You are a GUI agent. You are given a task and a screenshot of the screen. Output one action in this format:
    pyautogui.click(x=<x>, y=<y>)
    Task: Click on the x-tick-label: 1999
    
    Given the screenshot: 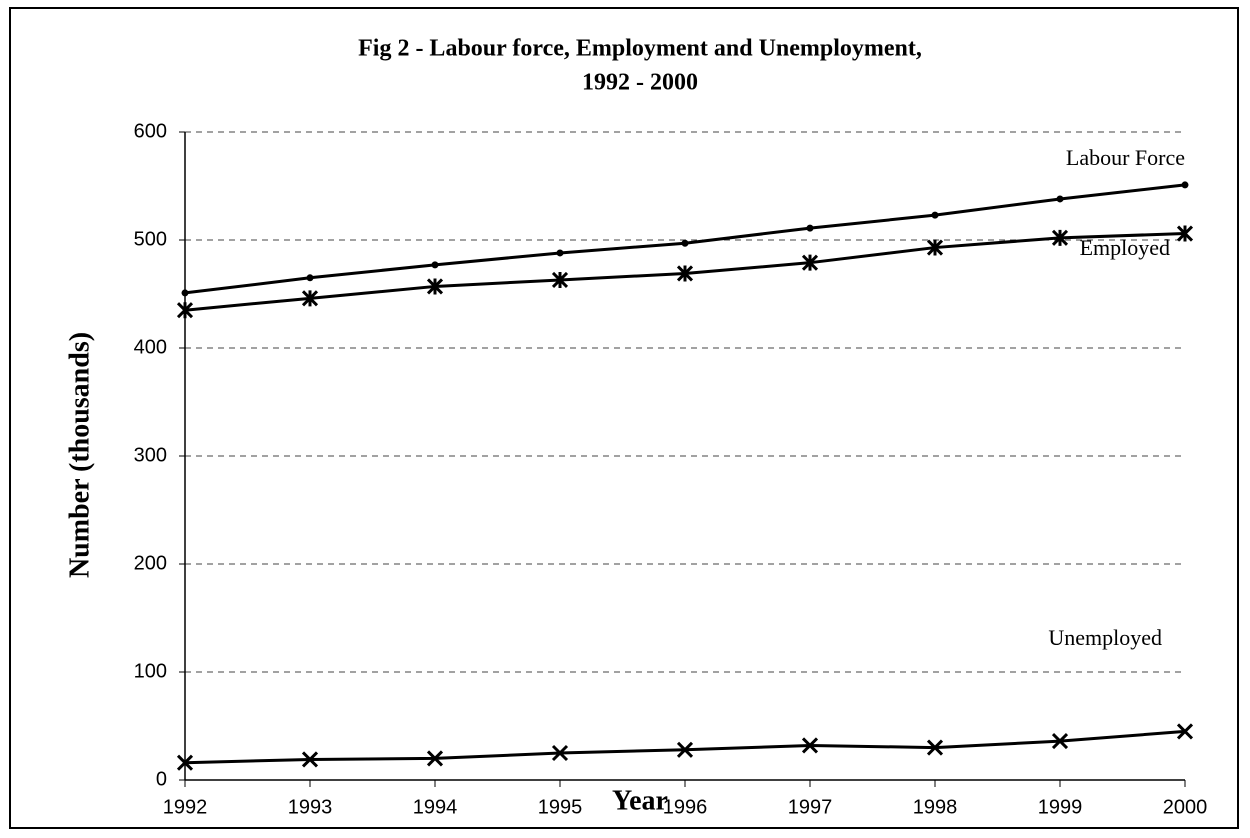 What is the action you would take?
    pyautogui.click(x=1060, y=807)
    